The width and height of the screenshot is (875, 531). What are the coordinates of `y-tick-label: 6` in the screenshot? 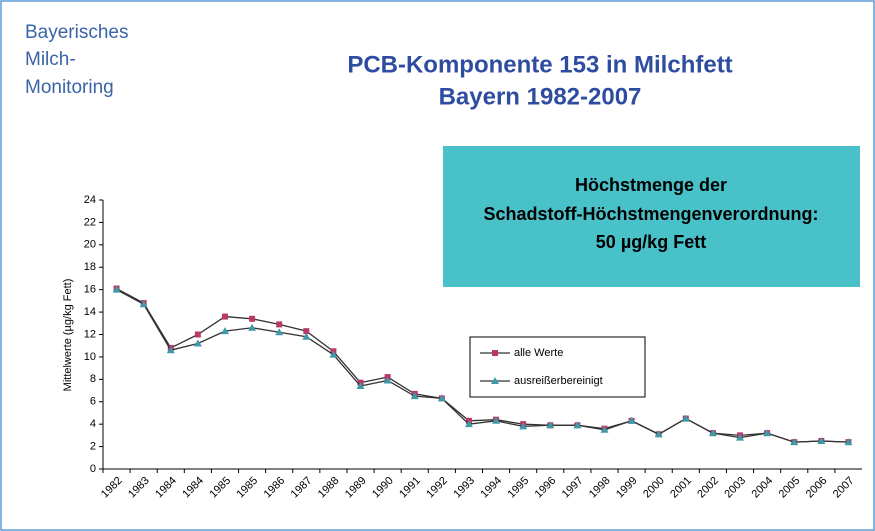 It's located at (93, 402).